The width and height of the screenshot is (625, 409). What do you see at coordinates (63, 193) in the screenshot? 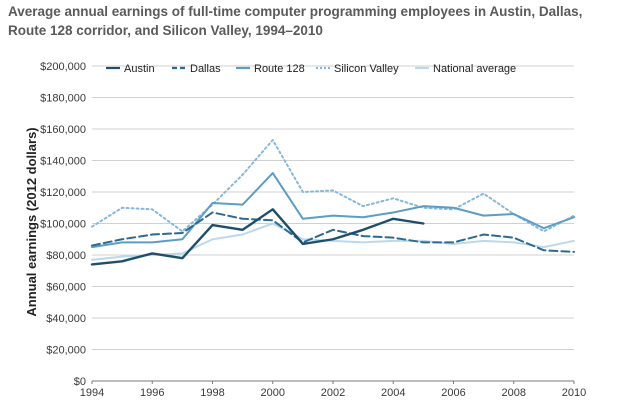
I see `y-tick-label: $120,000` at bounding box center [63, 193].